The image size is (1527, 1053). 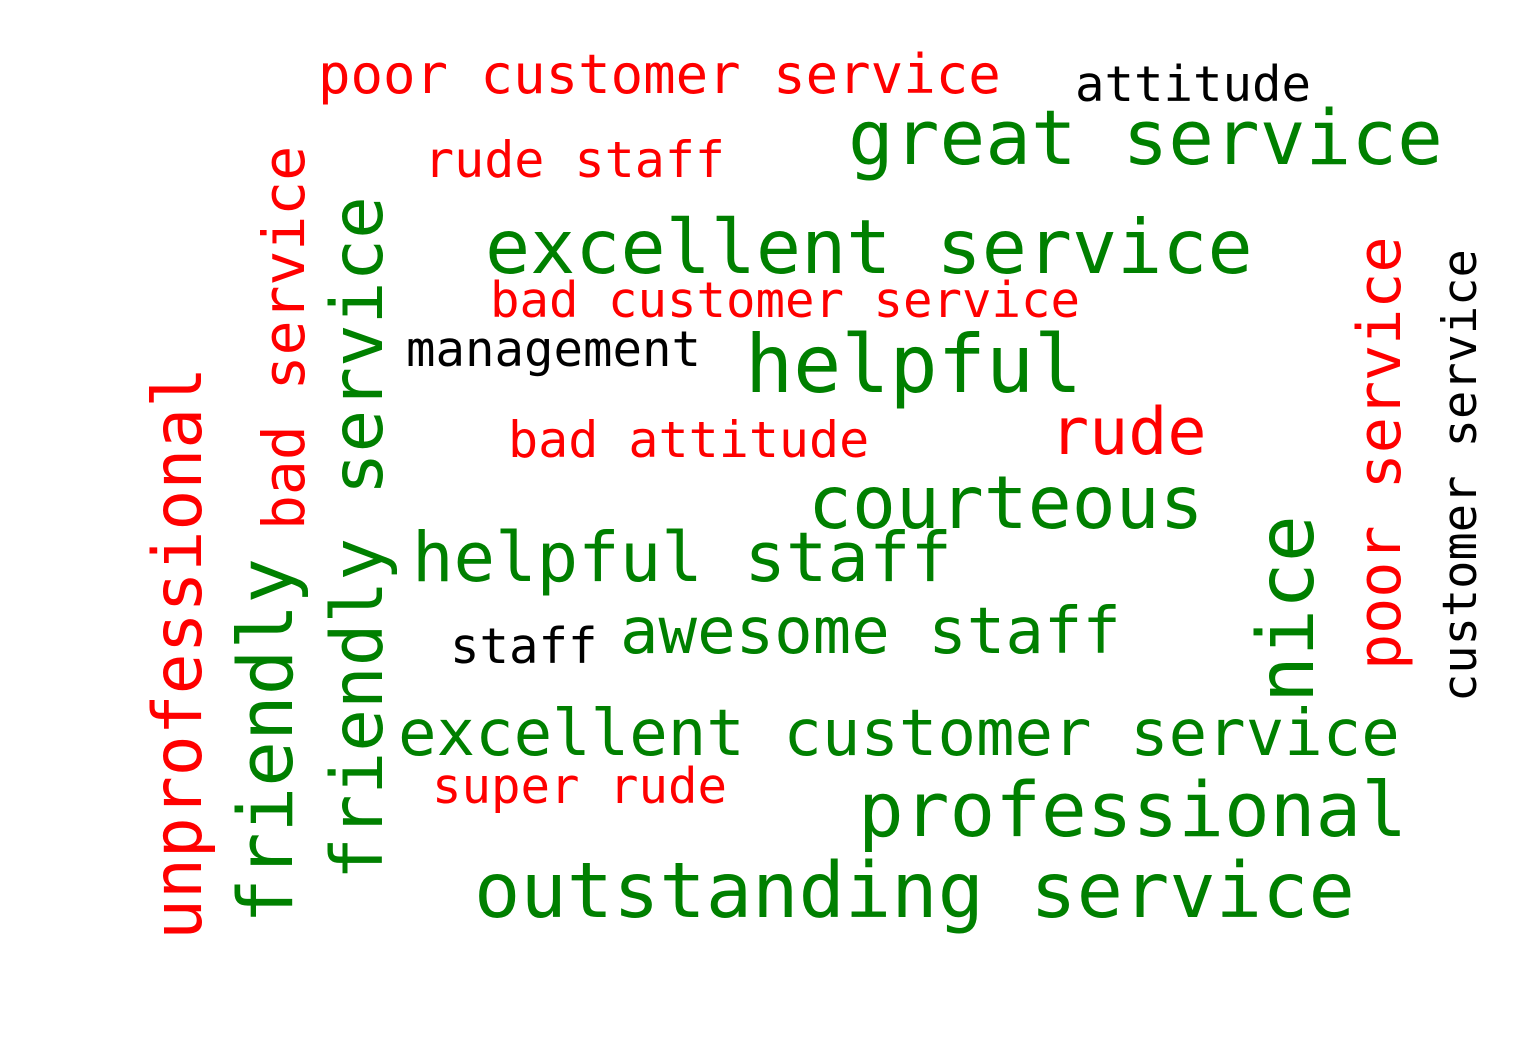 What do you see at coordinates (659, 74) in the screenshot?
I see `word-poor-customer-service: poor customer service` at bounding box center [659, 74].